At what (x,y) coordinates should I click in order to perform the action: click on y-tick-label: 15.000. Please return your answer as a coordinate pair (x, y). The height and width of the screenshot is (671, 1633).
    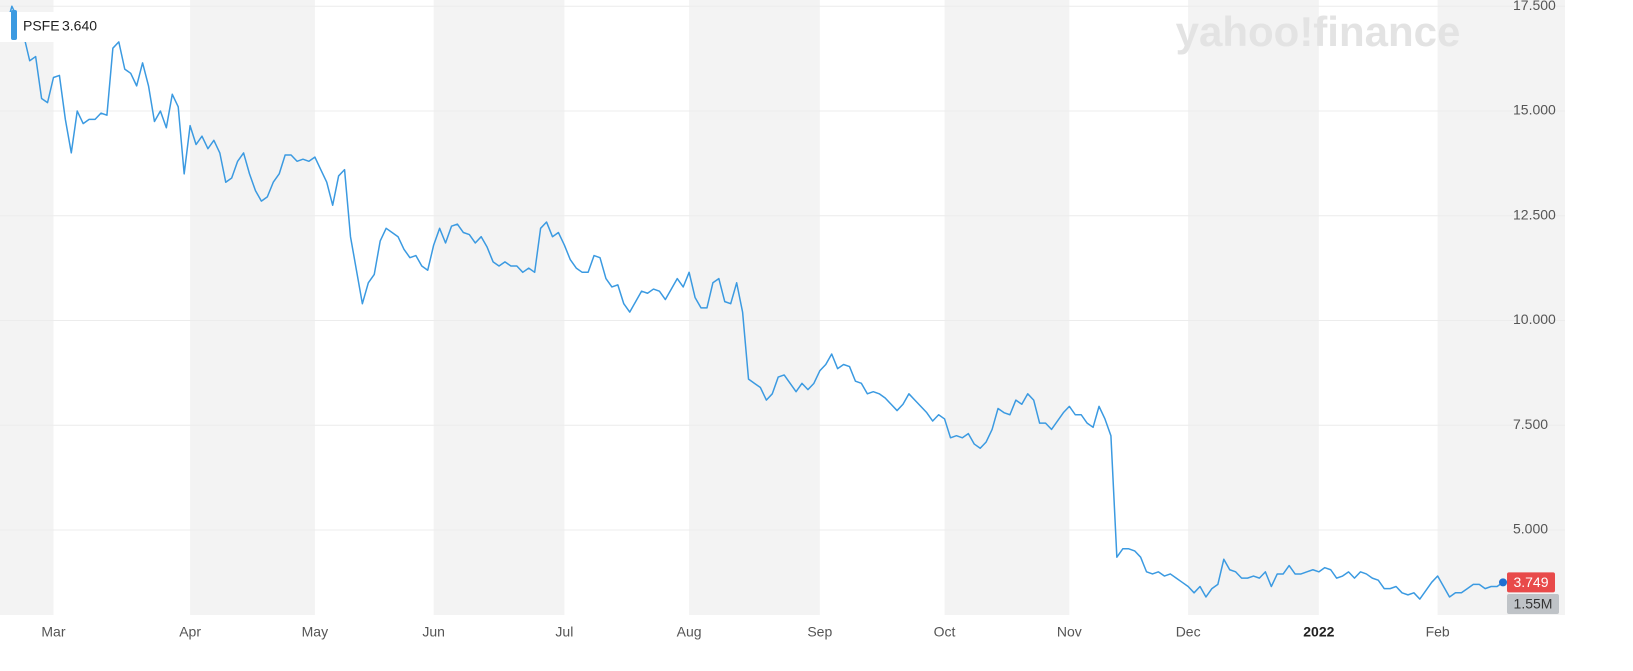
    Looking at the image, I should click on (1534, 110).